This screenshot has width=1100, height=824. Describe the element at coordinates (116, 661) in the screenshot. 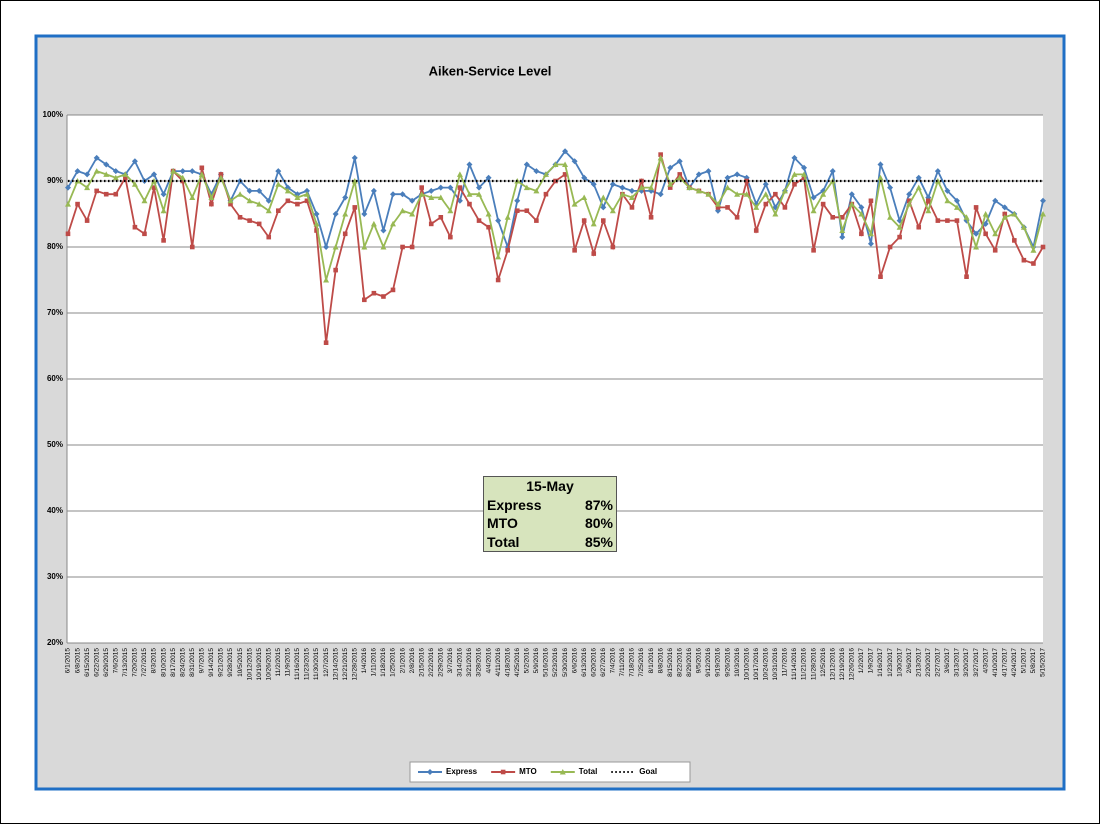

I see `x-tick-label: 7/6/2015` at that location.